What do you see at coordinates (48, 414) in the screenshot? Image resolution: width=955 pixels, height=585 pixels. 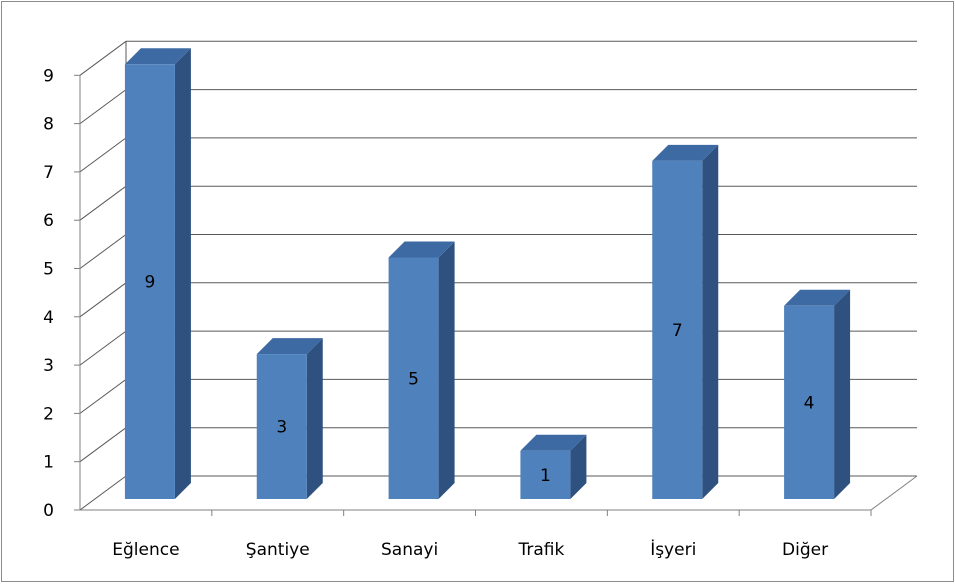 I see `y-tick-label: 2` at bounding box center [48, 414].